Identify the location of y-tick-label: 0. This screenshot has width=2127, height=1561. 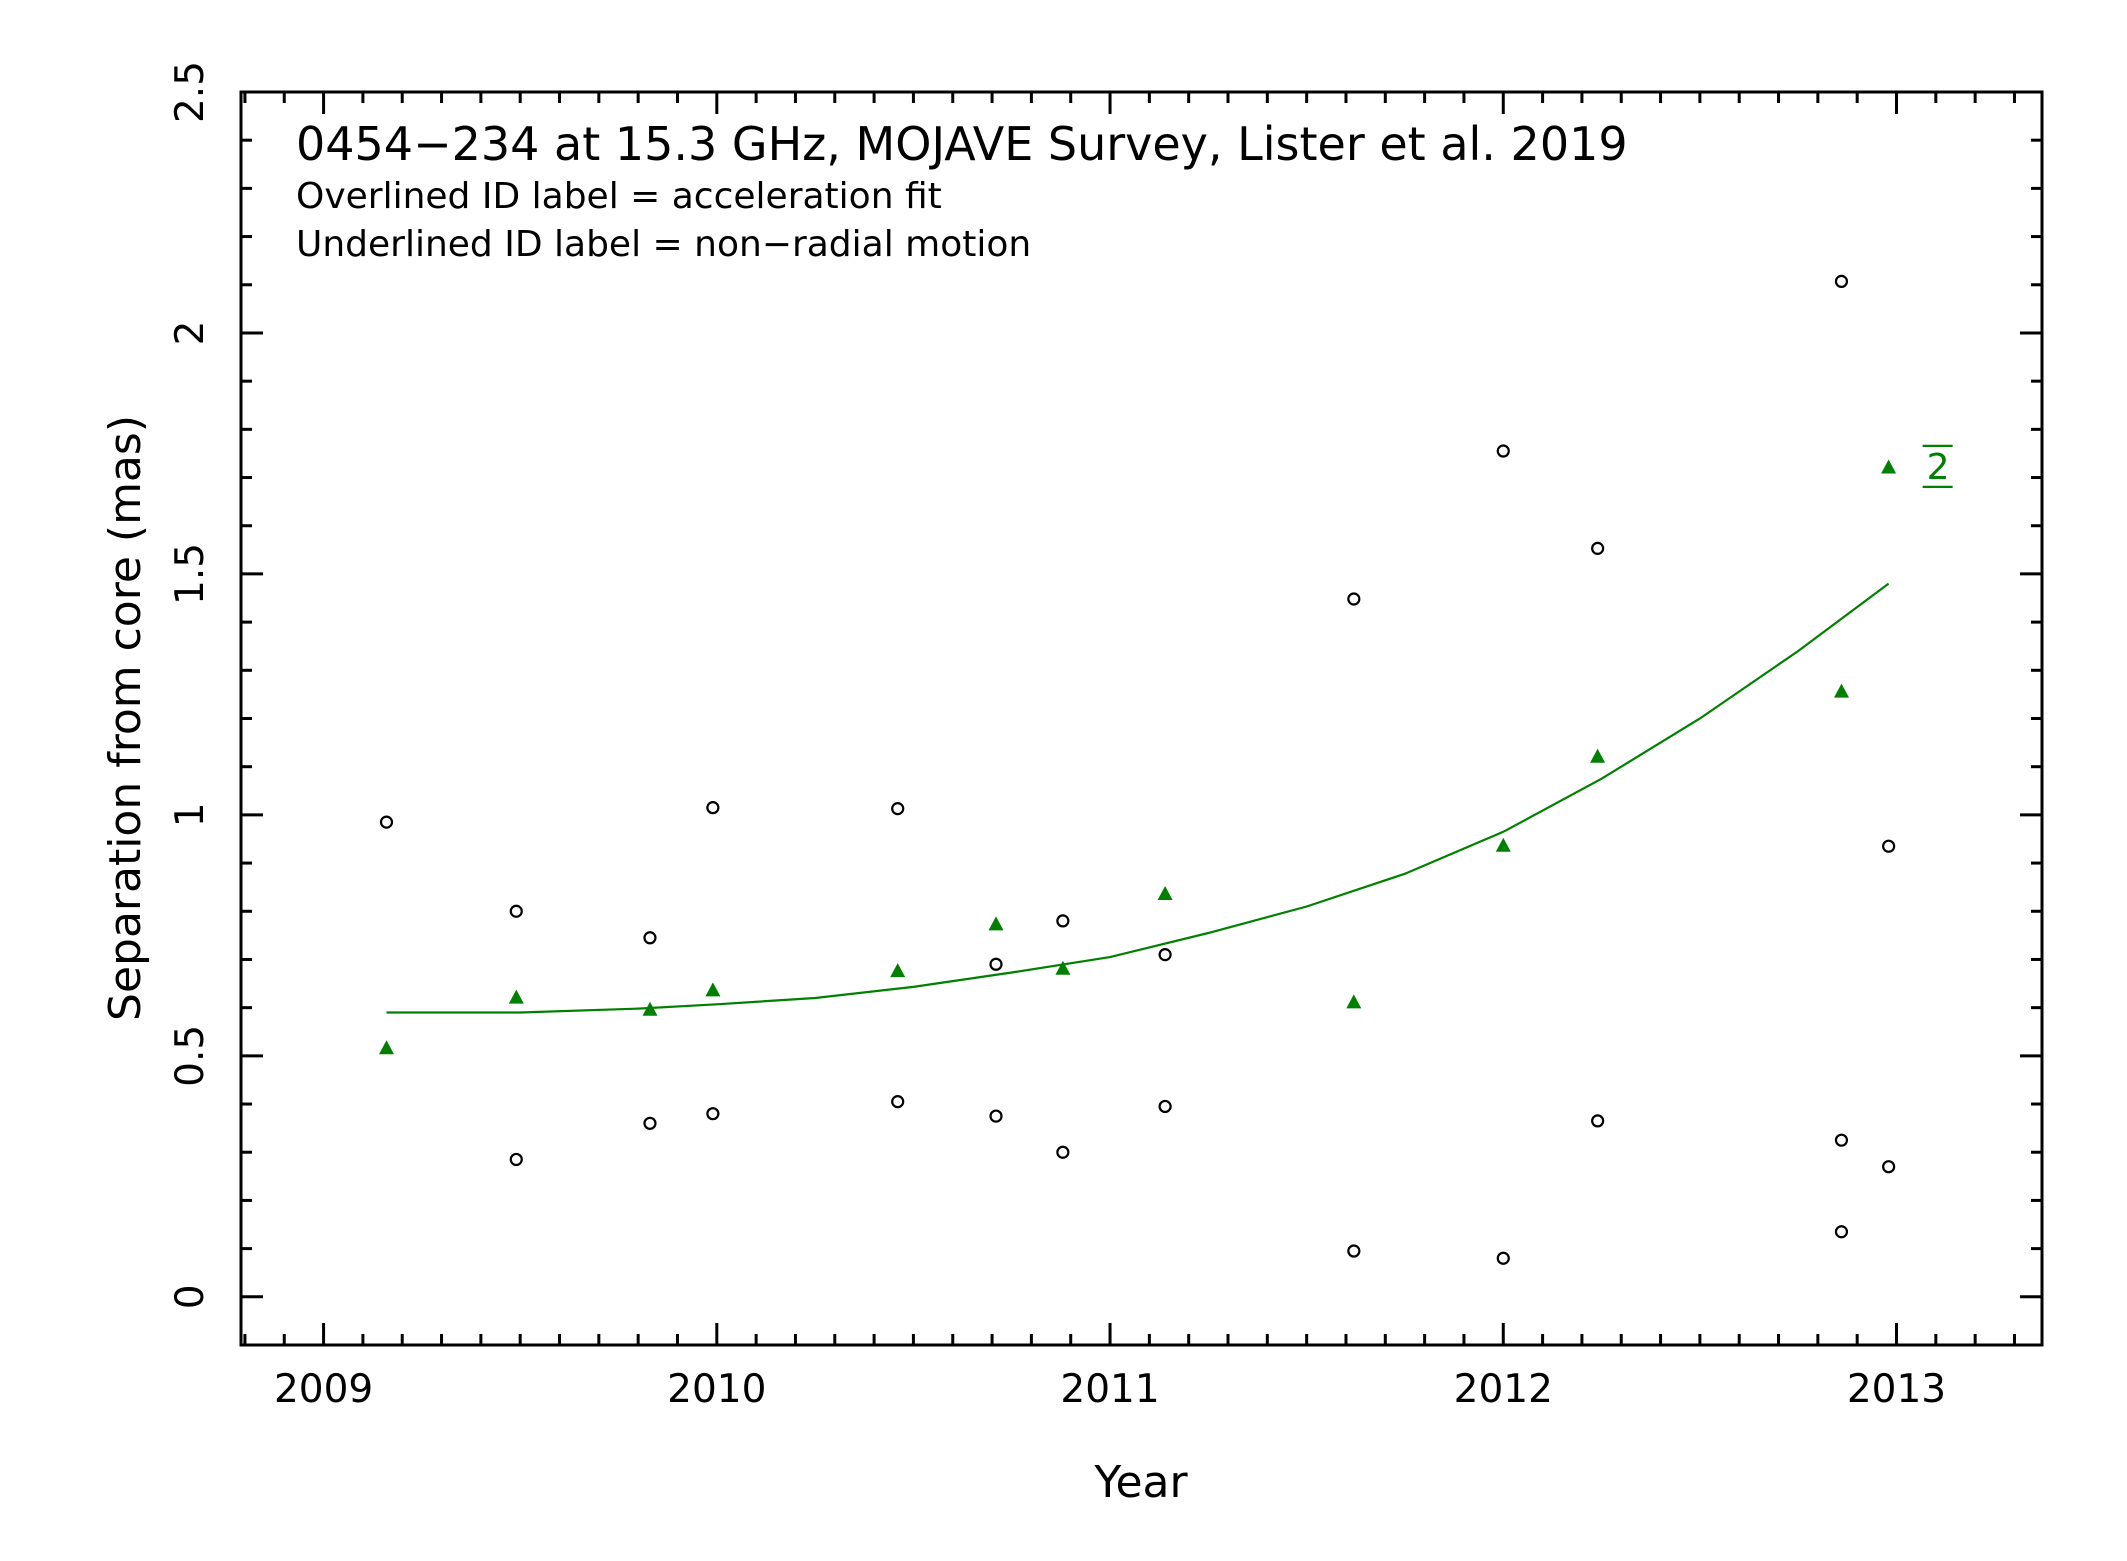
(190, 1296).